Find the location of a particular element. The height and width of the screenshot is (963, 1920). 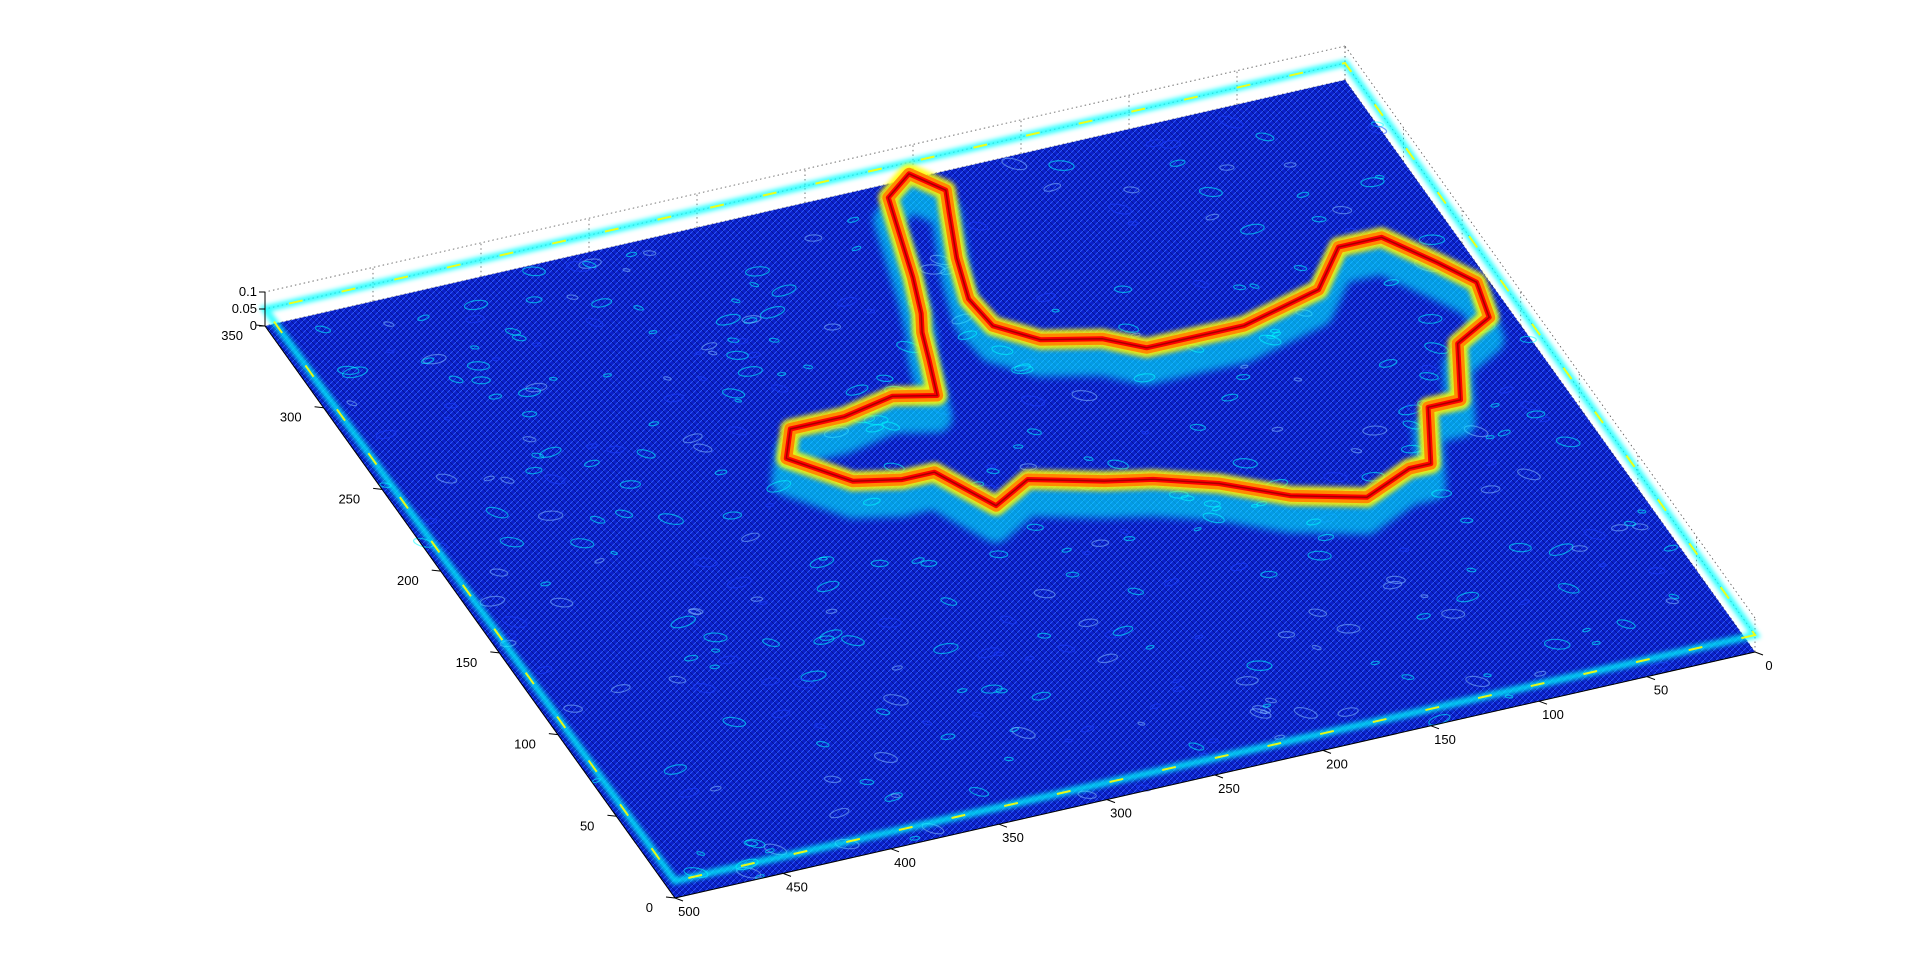

x-tick-label: 200 is located at coordinates (1337, 763).